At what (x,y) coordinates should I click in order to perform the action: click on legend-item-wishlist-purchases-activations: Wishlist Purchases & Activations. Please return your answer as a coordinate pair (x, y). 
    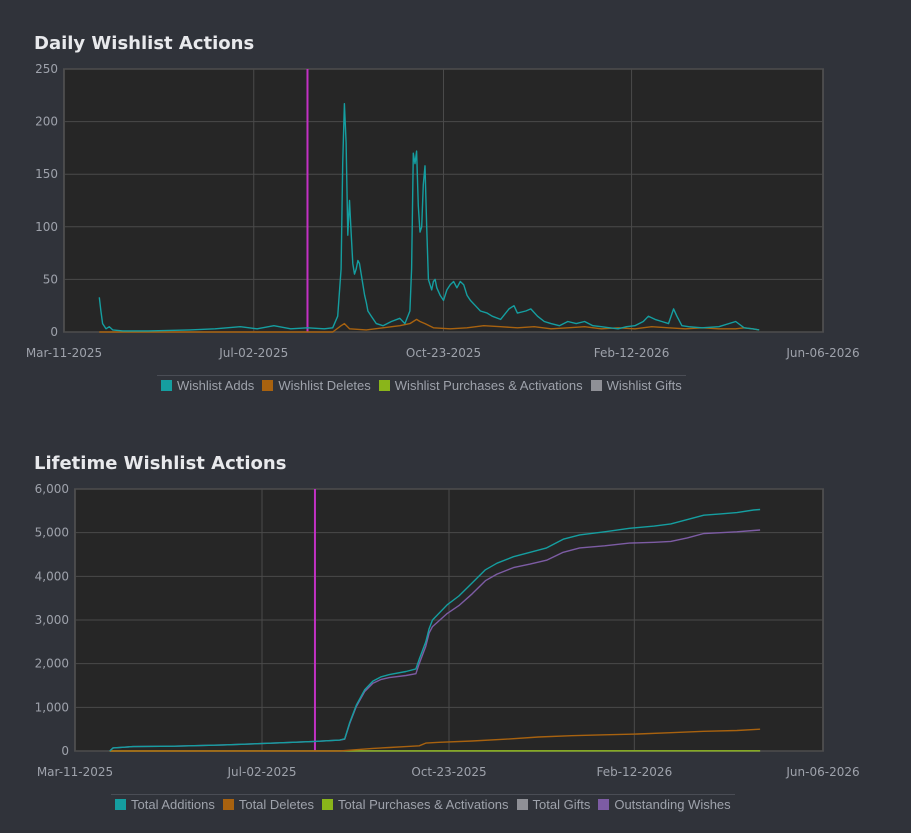
    Looking at the image, I should click on (480, 385).